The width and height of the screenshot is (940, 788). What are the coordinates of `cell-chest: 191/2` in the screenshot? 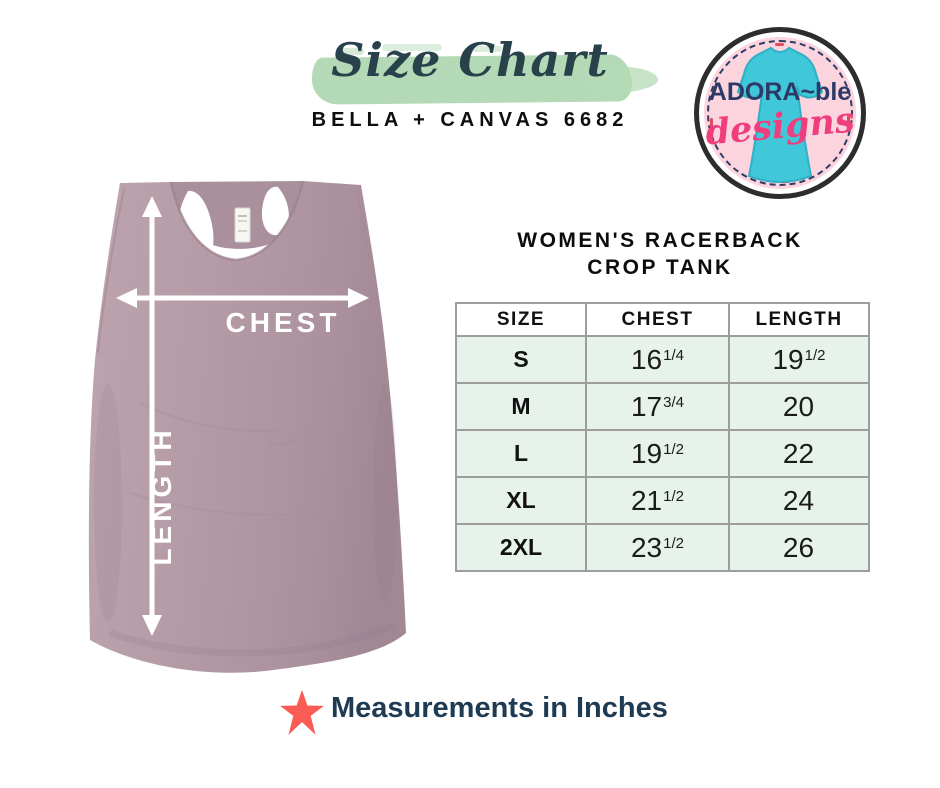 It's located at (657, 453).